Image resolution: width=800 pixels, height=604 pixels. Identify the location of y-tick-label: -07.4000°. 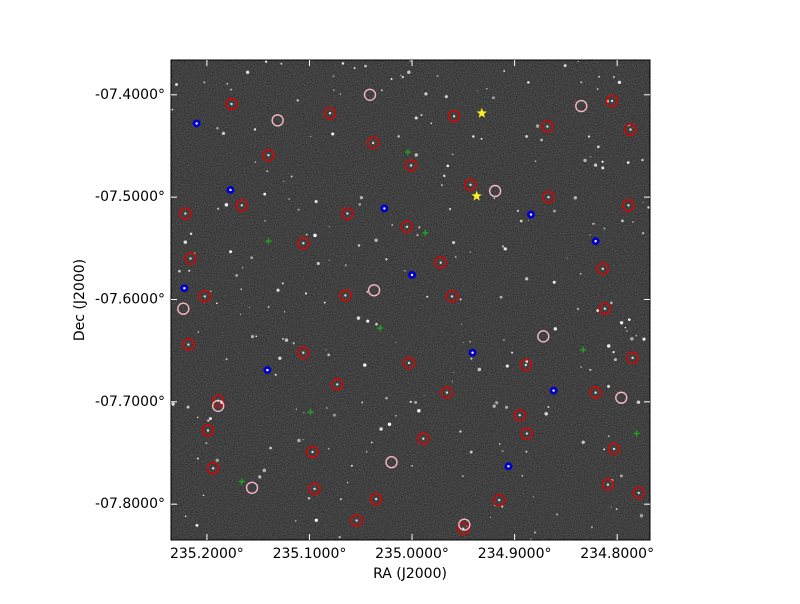
(130, 95).